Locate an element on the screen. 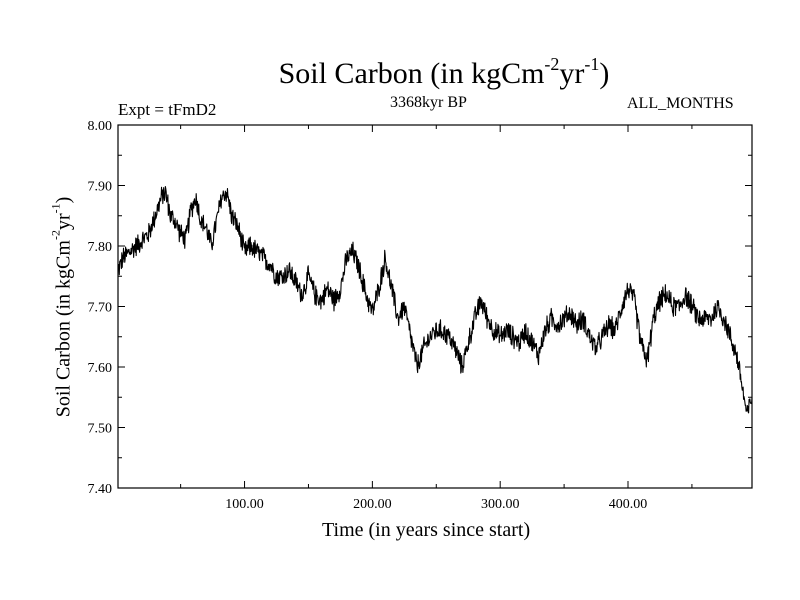 The height and width of the screenshot is (600, 800). y-axis-label: Soil Carbon (in kgCm-2yr-1) is located at coordinates (61, 307).